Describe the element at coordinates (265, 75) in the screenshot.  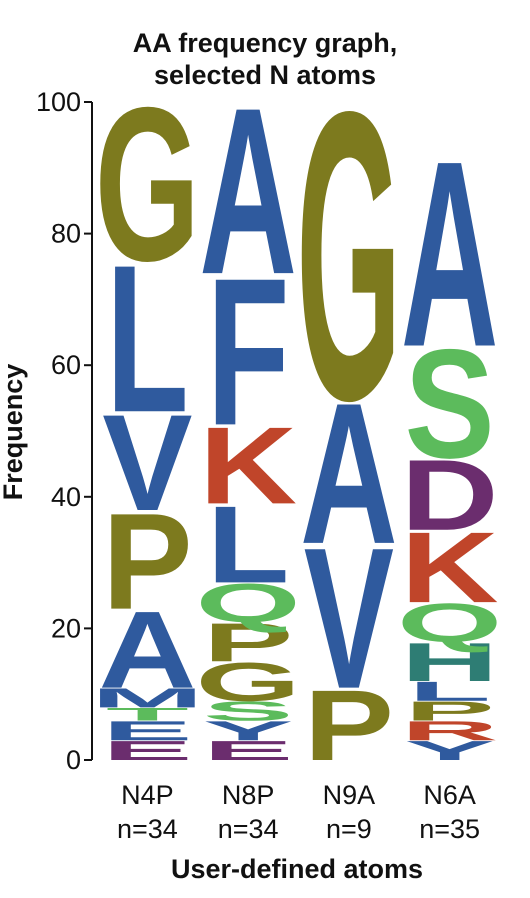
I see `chart-subtitle: selected N atoms` at that location.